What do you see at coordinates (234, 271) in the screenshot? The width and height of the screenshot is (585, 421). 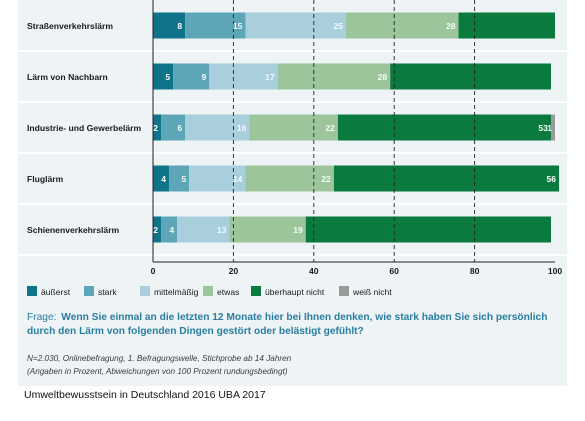 I see `x-tick-label: 20` at bounding box center [234, 271].